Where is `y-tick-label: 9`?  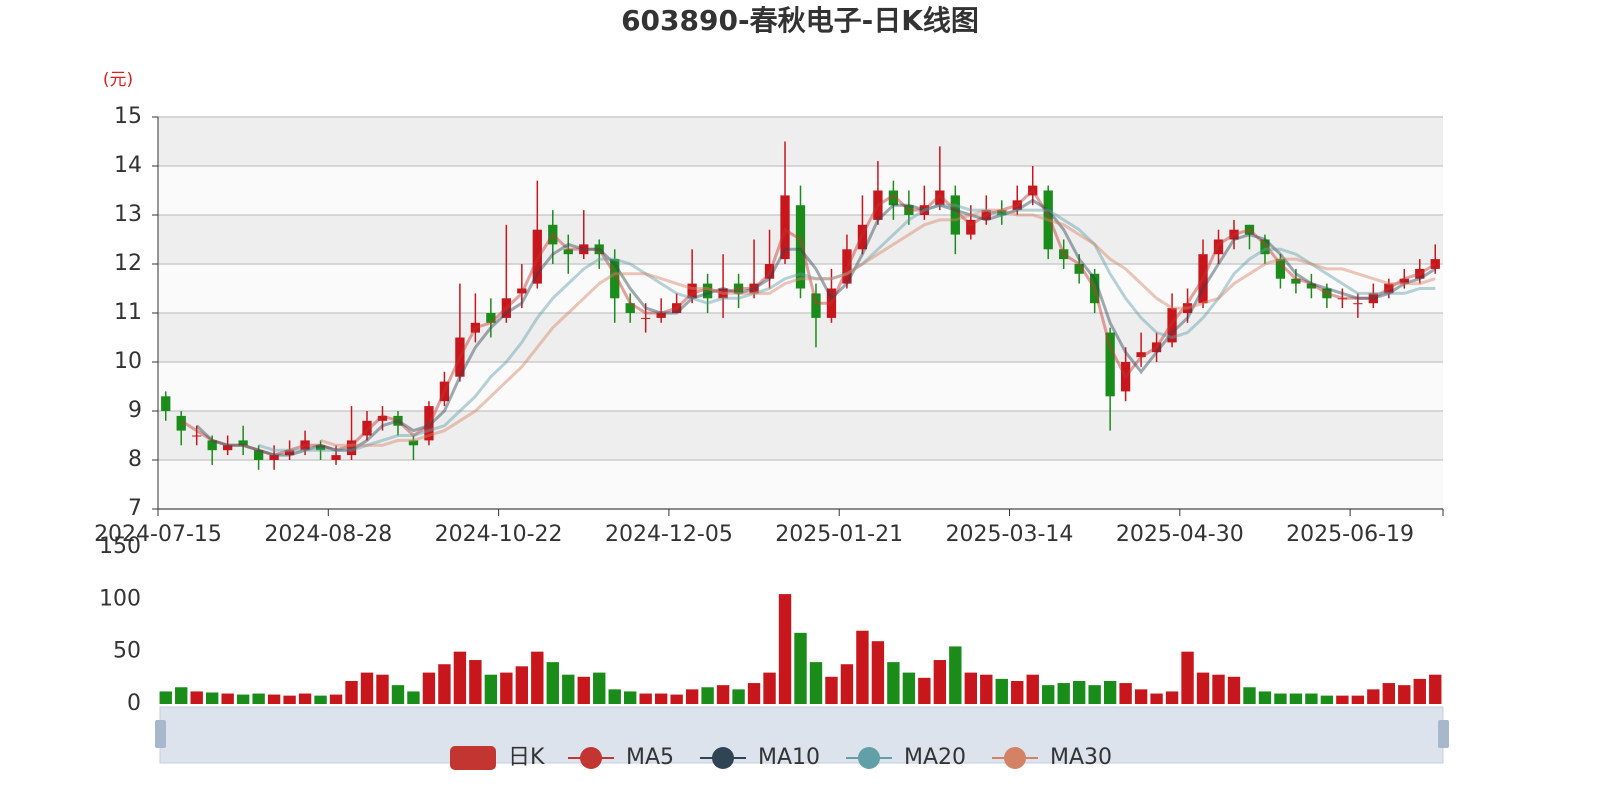
y-tick-label: 9 is located at coordinates (135, 410).